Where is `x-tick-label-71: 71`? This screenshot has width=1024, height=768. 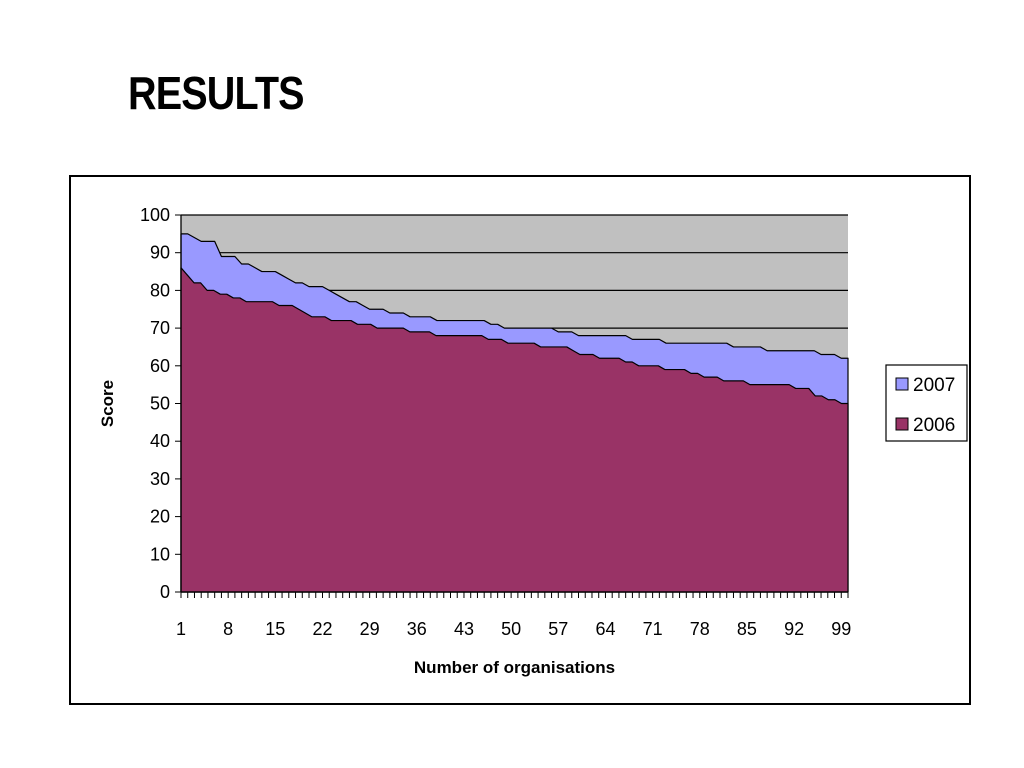 x-tick-label-71: 71 is located at coordinates (653, 629).